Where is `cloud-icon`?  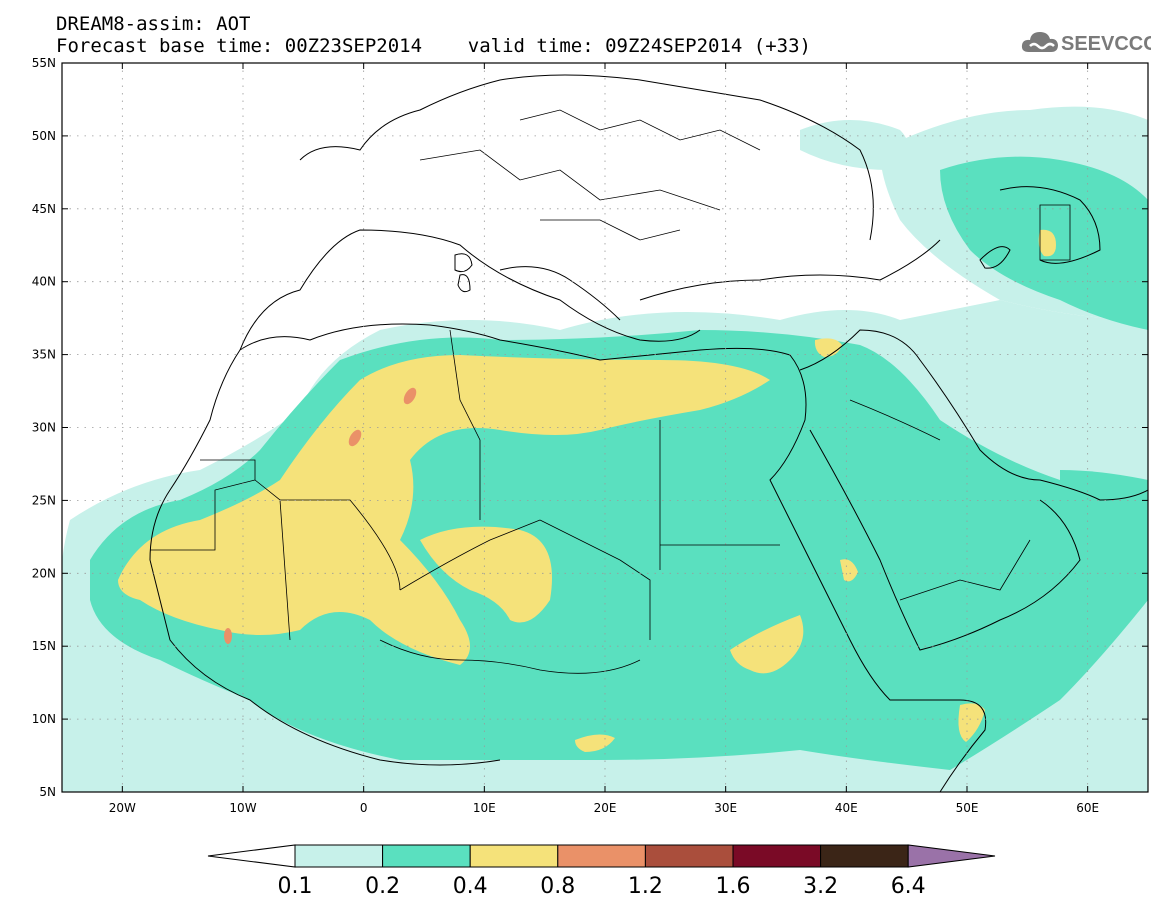
cloud-icon is located at coordinates (1039, 42).